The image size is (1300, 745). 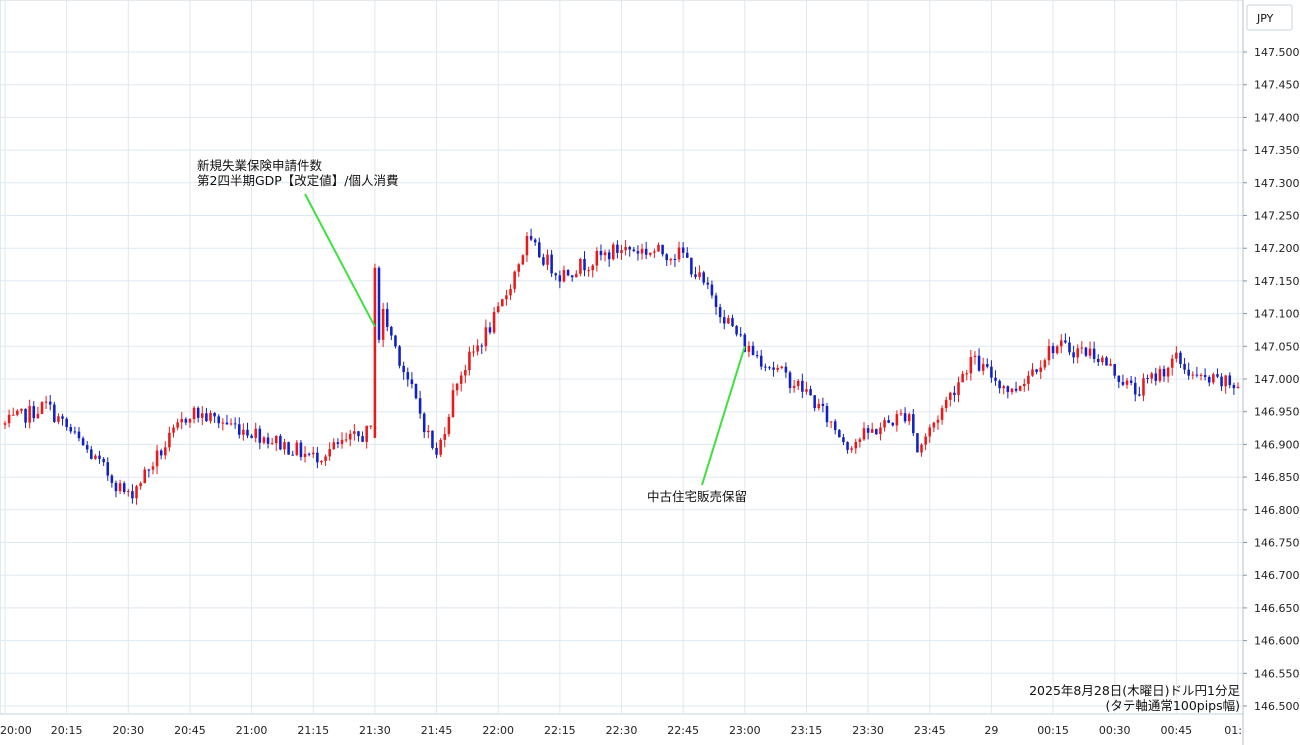 I want to click on x-tick-label: 21:30, so click(x=375, y=730).